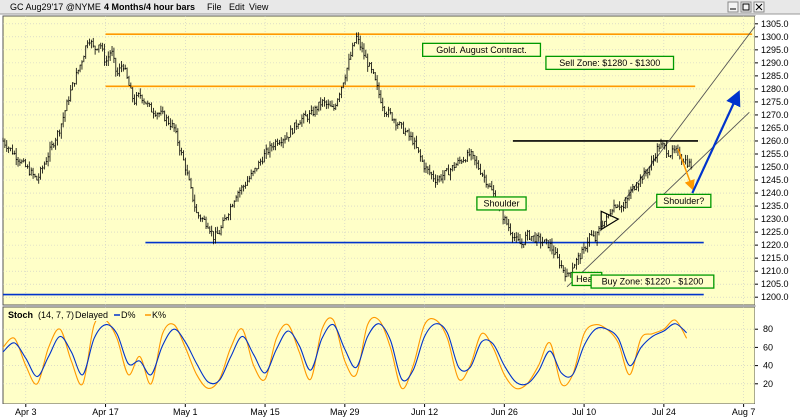 Image resolution: width=800 pixels, height=419 pixels. I want to click on price-tick-label: 1220.0, so click(775, 245).